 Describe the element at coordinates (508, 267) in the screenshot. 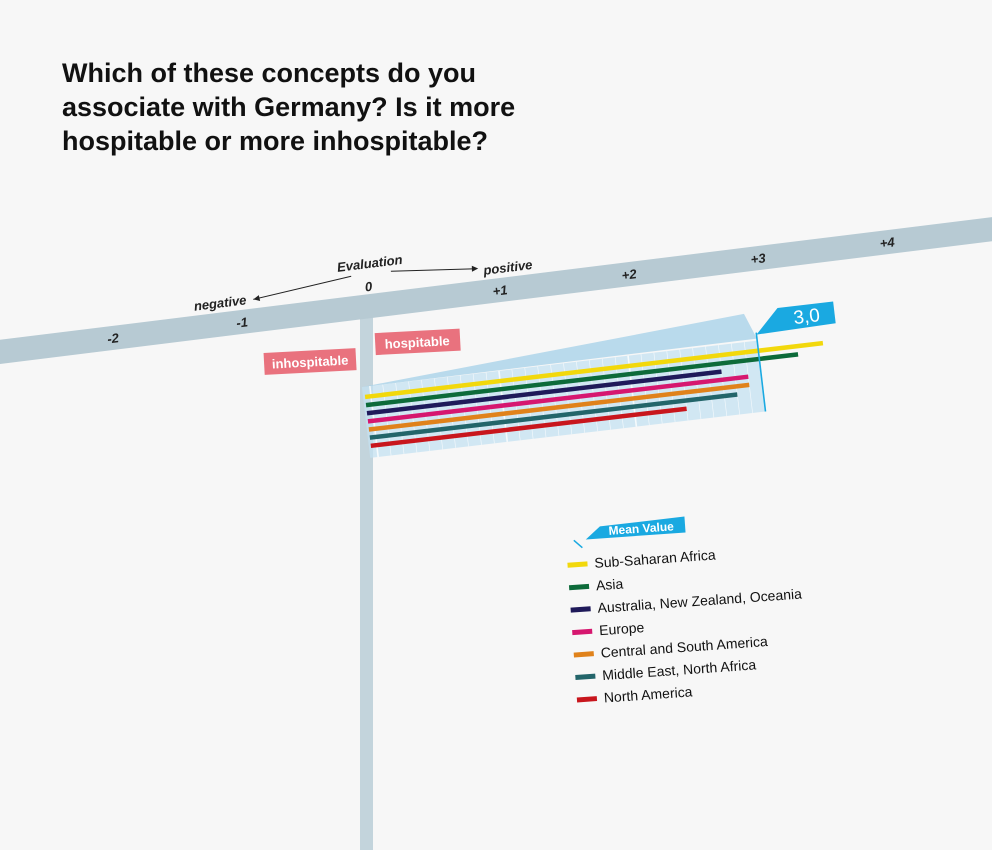

I see `axis-positive-label: positive` at that location.